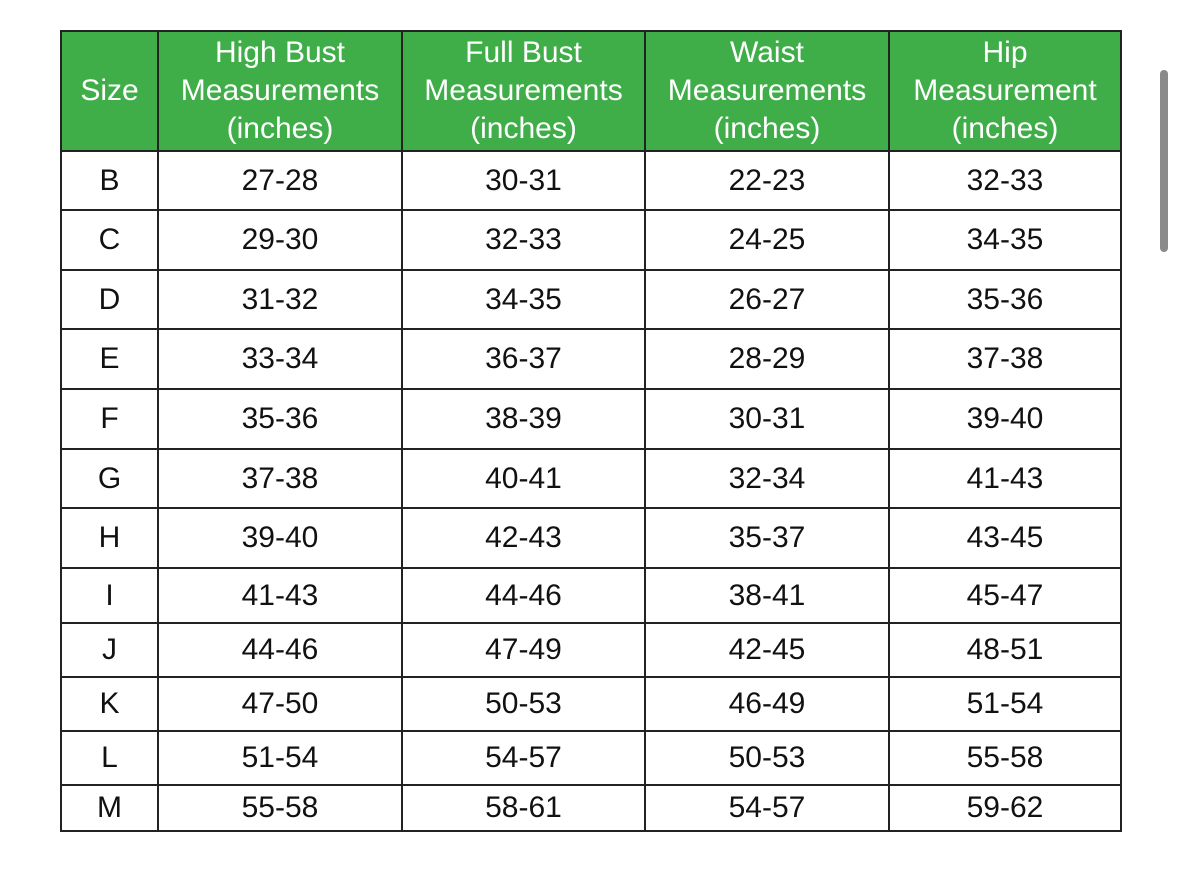 The width and height of the screenshot is (1179, 878). Describe the element at coordinates (523, 650) in the screenshot. I see `cell-full-bust: 47-49` at that location.